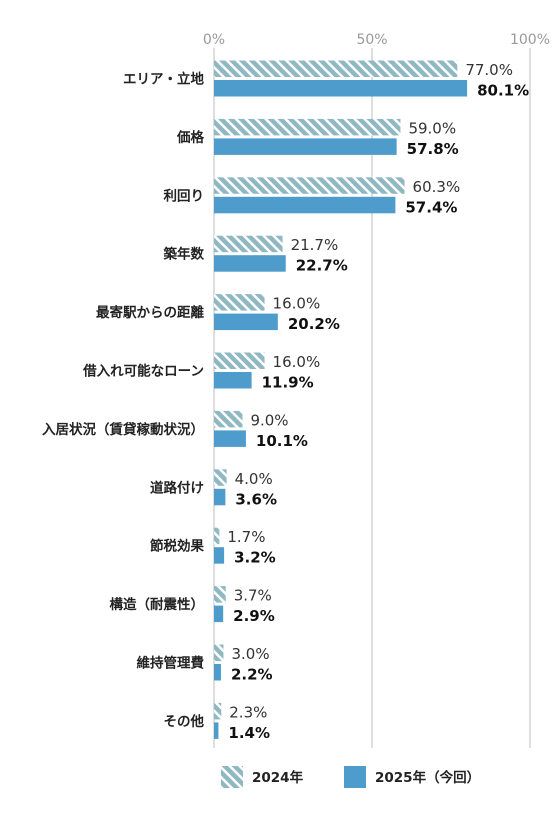 This screenshot has width=560, height=818. Describe the element at coordinates (213, 547) in the screenshot. I see `category-group: 節税効果 1.7% 3.2%` at that location.